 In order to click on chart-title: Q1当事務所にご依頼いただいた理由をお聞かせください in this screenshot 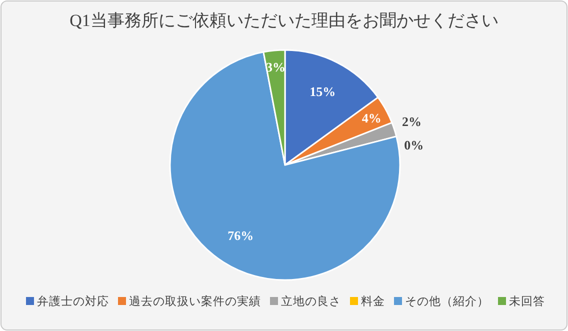, I will do `click(284, 20)`.